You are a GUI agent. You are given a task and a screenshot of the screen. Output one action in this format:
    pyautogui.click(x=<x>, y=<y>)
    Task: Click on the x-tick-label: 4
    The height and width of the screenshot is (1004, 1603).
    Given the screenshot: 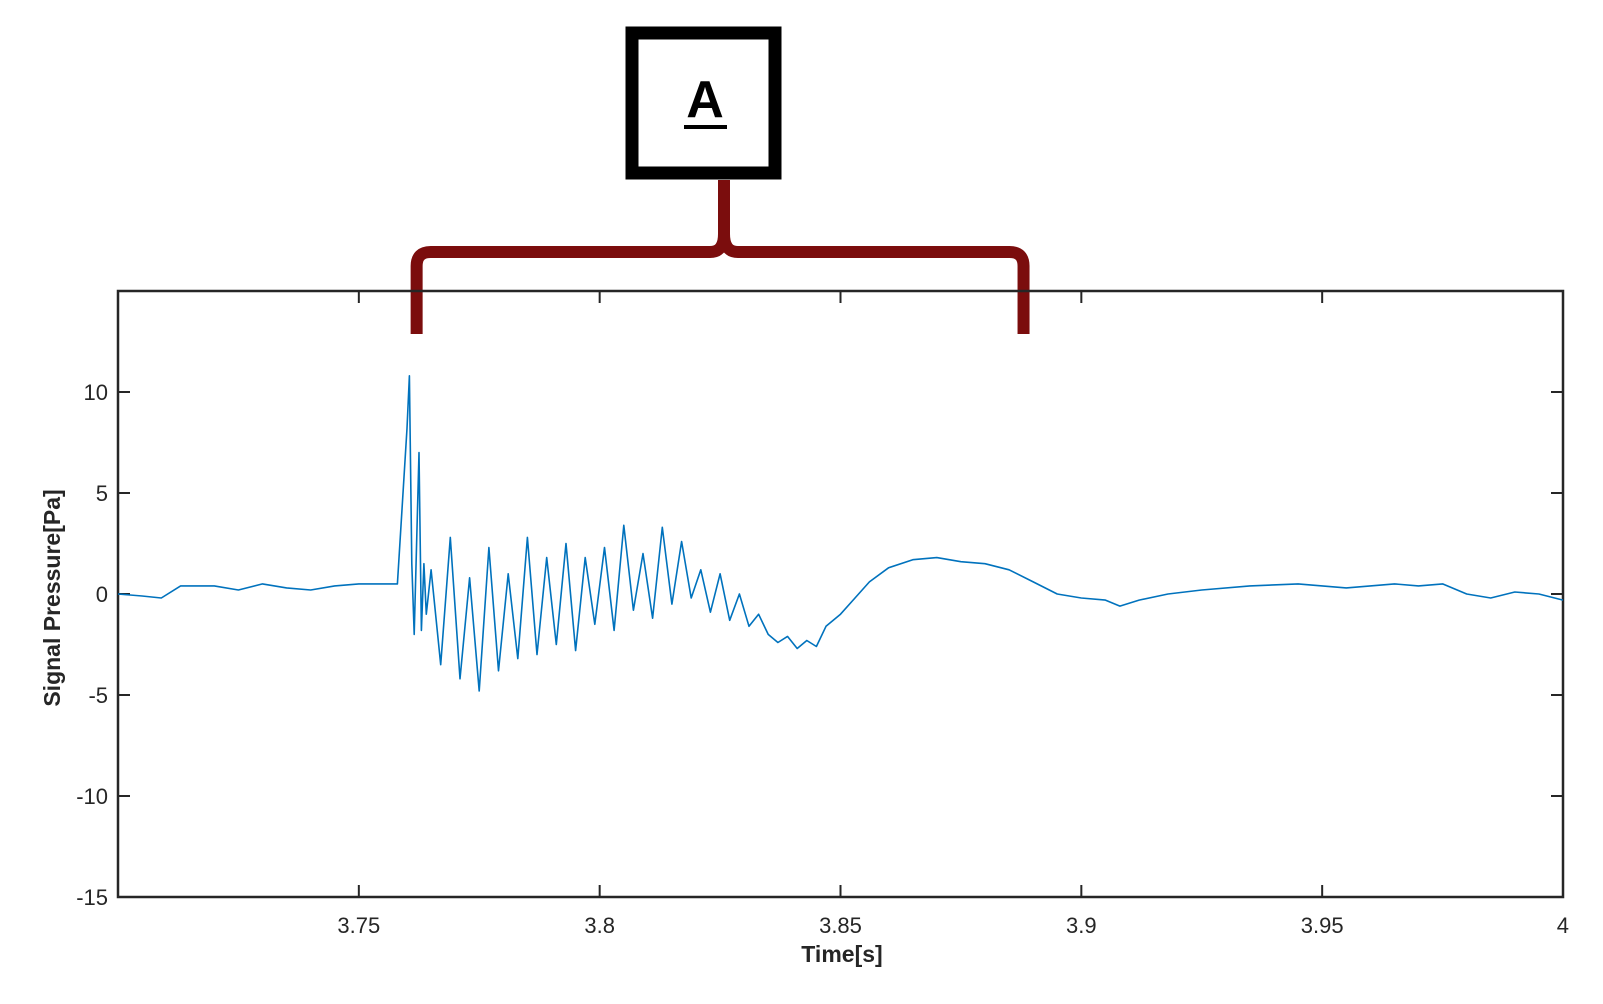 What is the action you would take?
    pyautogui.click(x=1563, y=925)
    